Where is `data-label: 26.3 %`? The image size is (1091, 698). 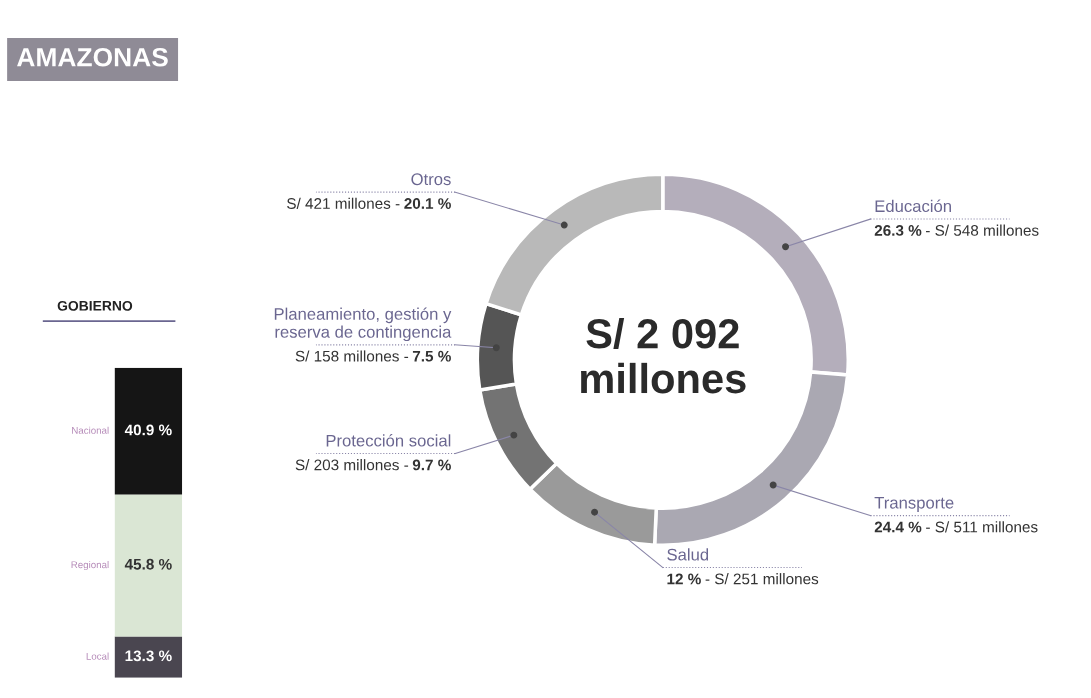 data-label: 26.3 % is located at coordinates (898, 230).